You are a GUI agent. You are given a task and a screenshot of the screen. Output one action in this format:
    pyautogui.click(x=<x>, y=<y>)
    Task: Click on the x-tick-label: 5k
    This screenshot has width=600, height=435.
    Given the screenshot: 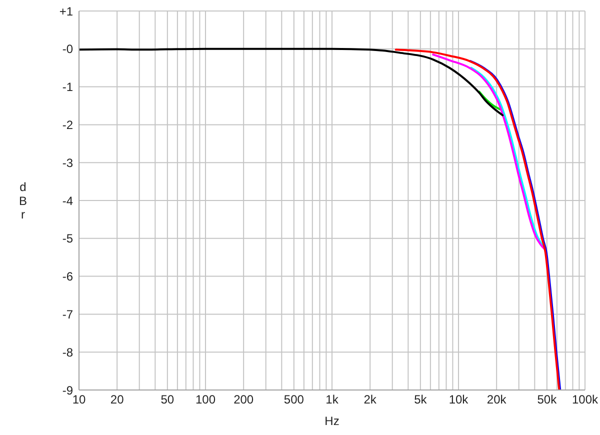 What is the action you would take?
    pyautogui.click(x=421, y=399)
    